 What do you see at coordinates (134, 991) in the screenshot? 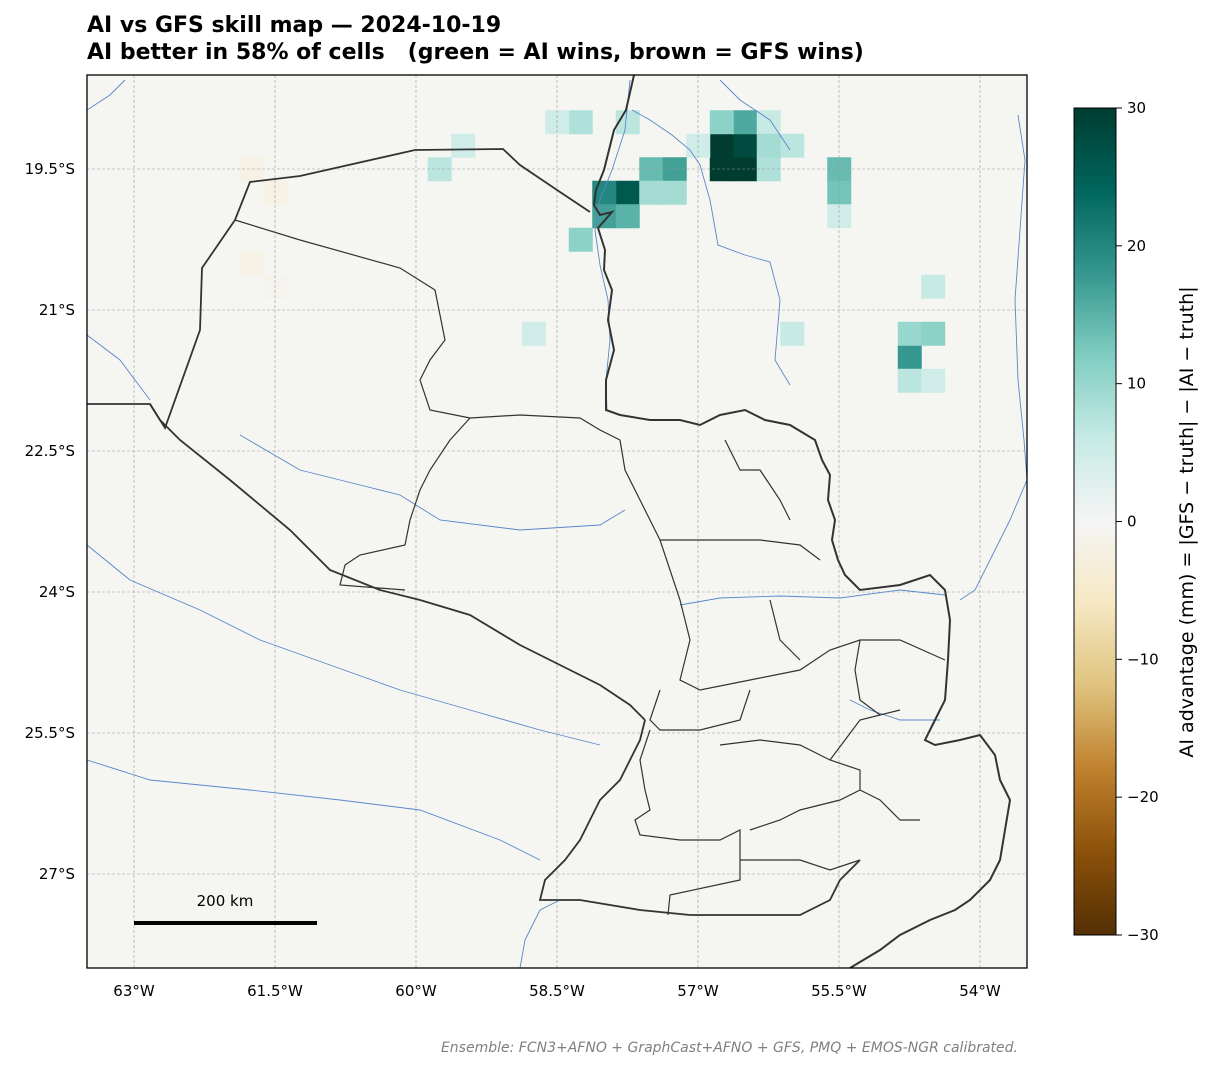
I see `lon-tick-label: 63°W` at bounding box center [134, 991].